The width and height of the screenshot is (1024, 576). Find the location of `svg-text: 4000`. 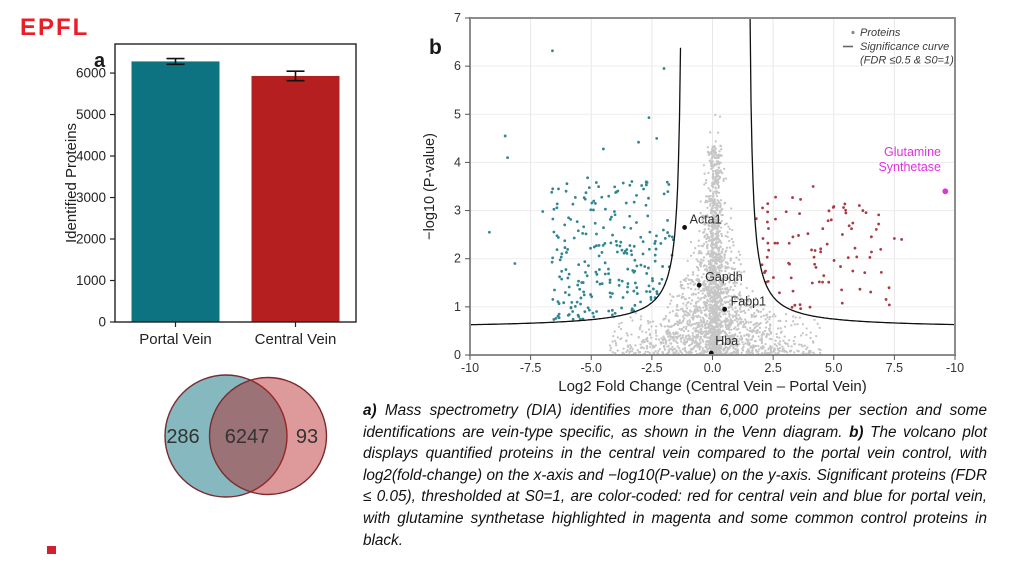

svg-text: 4000 is located at coordinates (91, 156).